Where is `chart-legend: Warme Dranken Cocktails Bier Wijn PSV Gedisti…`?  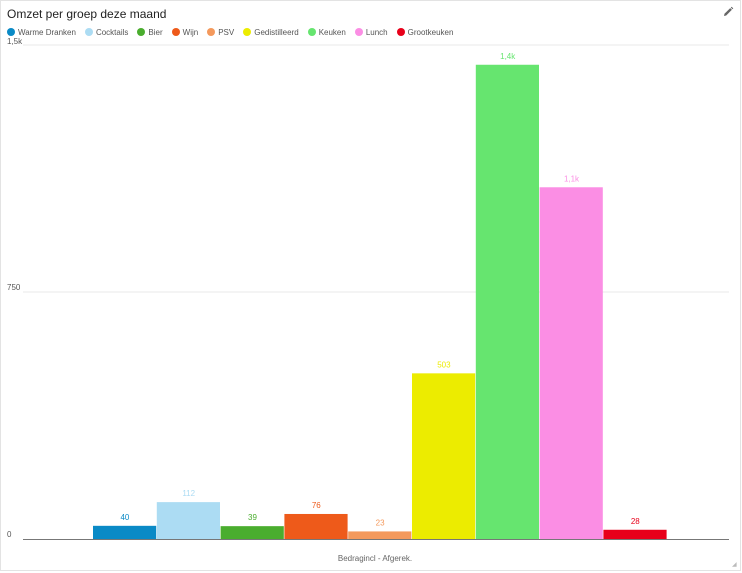
chart-legend: Warme Dranken Cocktails Bier Wijn PSV Gedisti… is located at coordinates (234, 32).